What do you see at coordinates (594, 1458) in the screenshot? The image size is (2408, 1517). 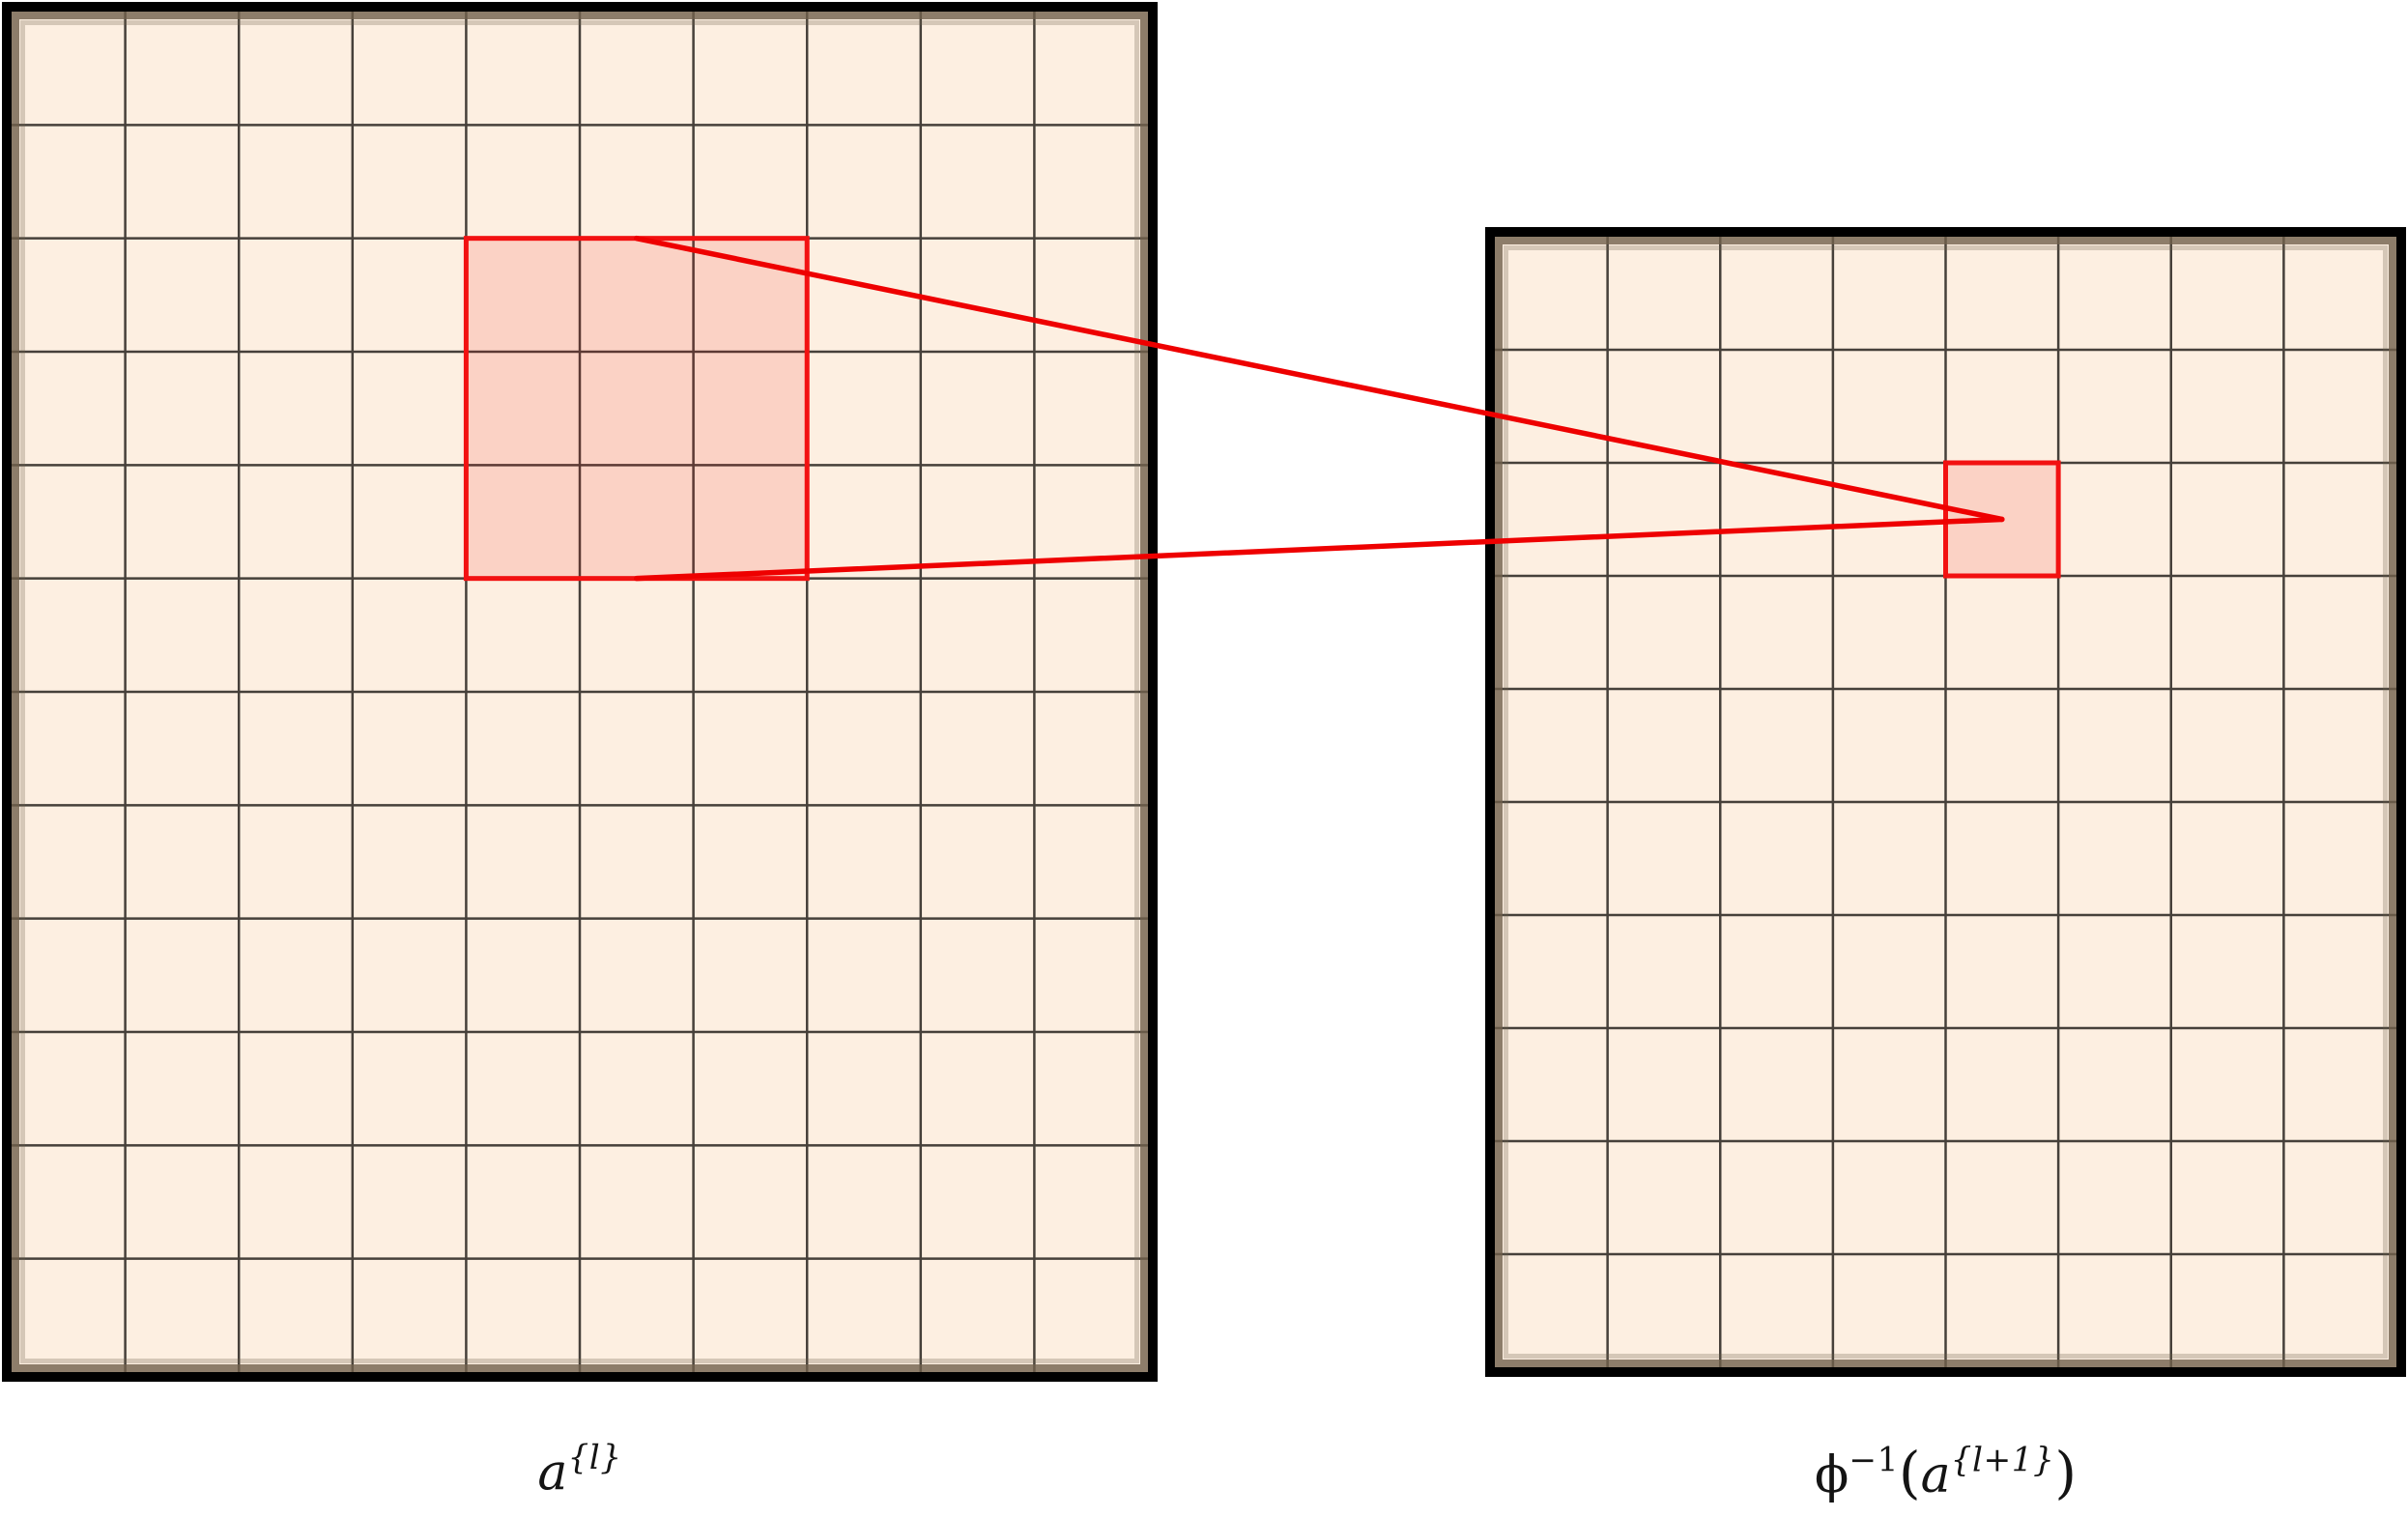 I see `label-left-superscript: {l}` at bounding box center [594, 1458].